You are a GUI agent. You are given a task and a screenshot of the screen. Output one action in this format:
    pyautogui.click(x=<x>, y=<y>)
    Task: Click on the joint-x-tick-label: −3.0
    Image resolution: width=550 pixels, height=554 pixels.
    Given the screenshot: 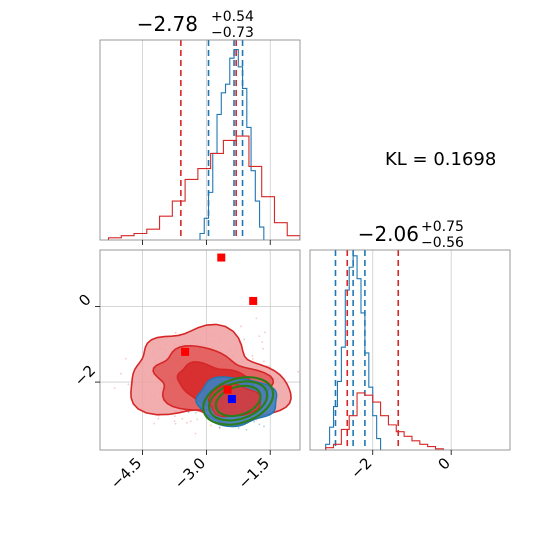 What is the action you would take?
    pyautogui.click(x=190, y=473)
    